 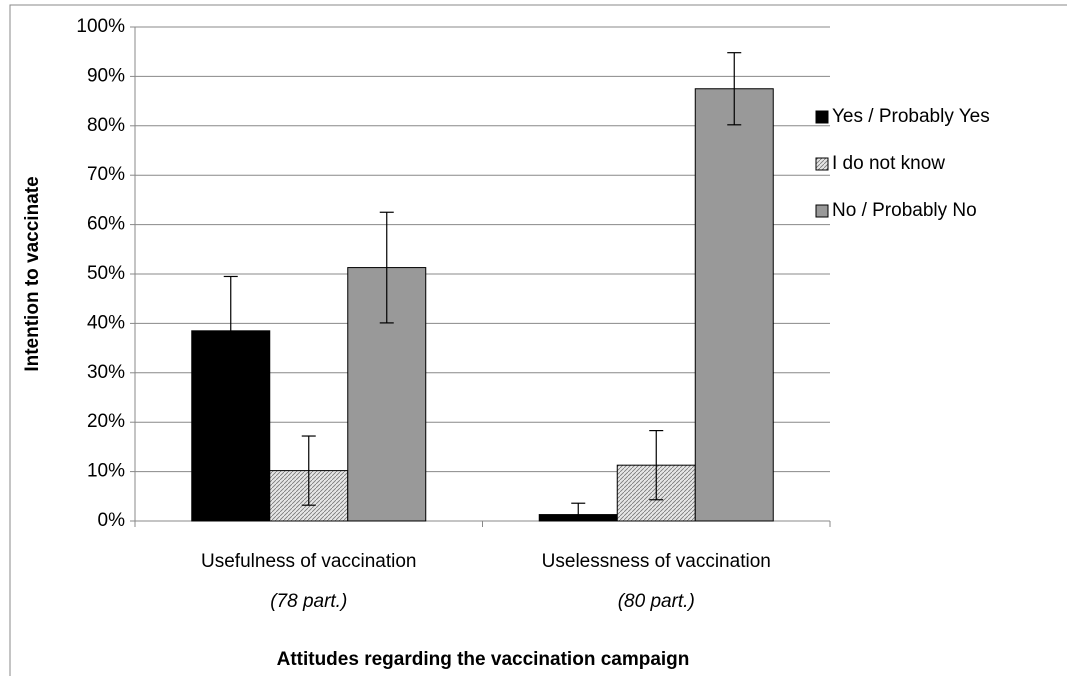 I want to click on x-tick-note: (78 part.), so click(x=308, y=601).